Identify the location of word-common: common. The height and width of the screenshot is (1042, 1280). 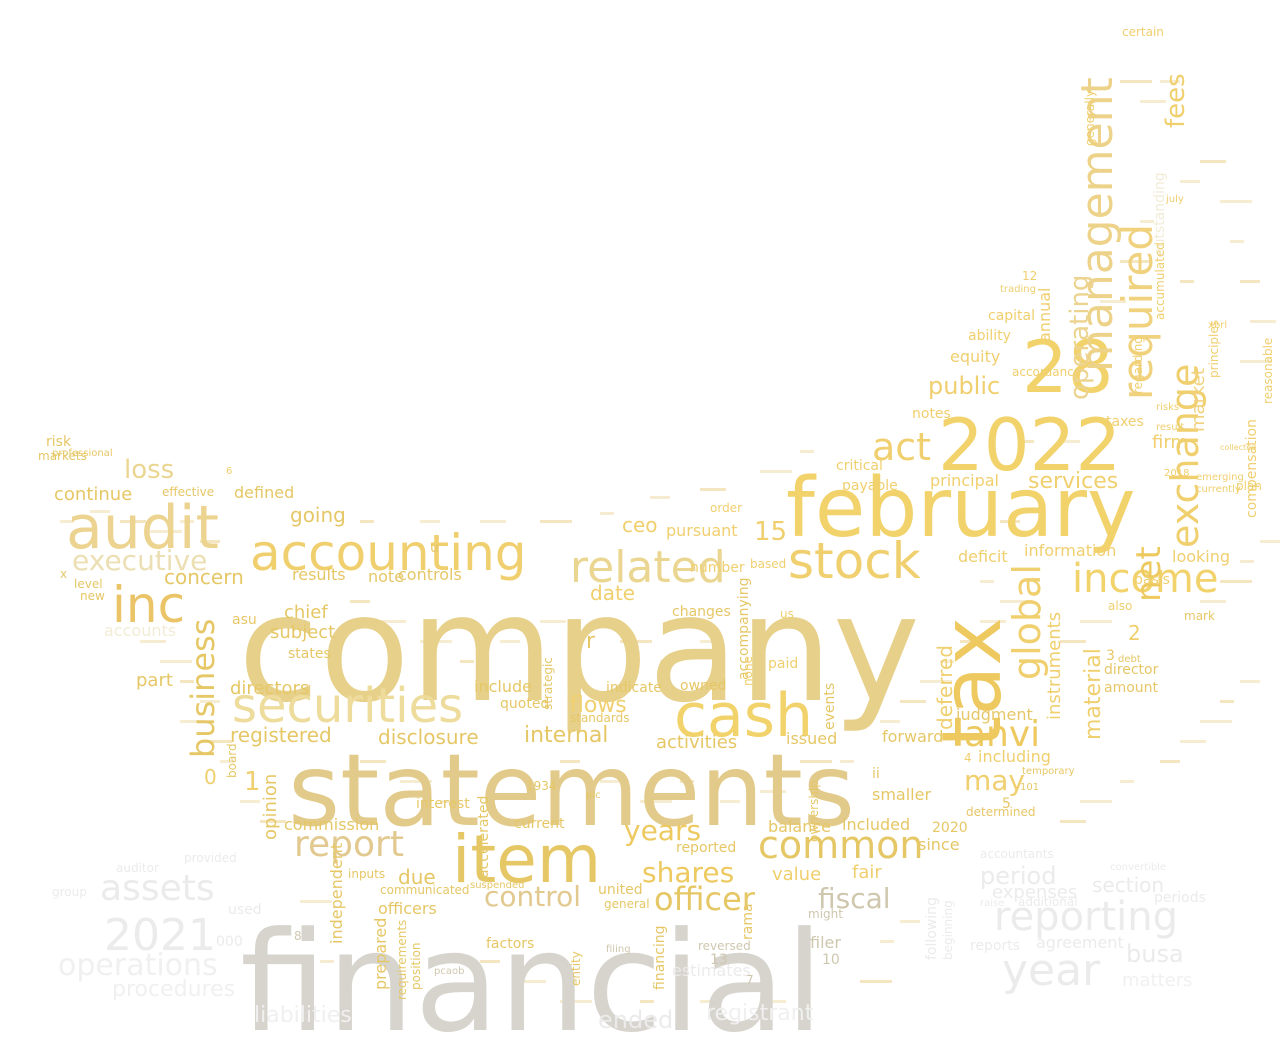
(841, 845).